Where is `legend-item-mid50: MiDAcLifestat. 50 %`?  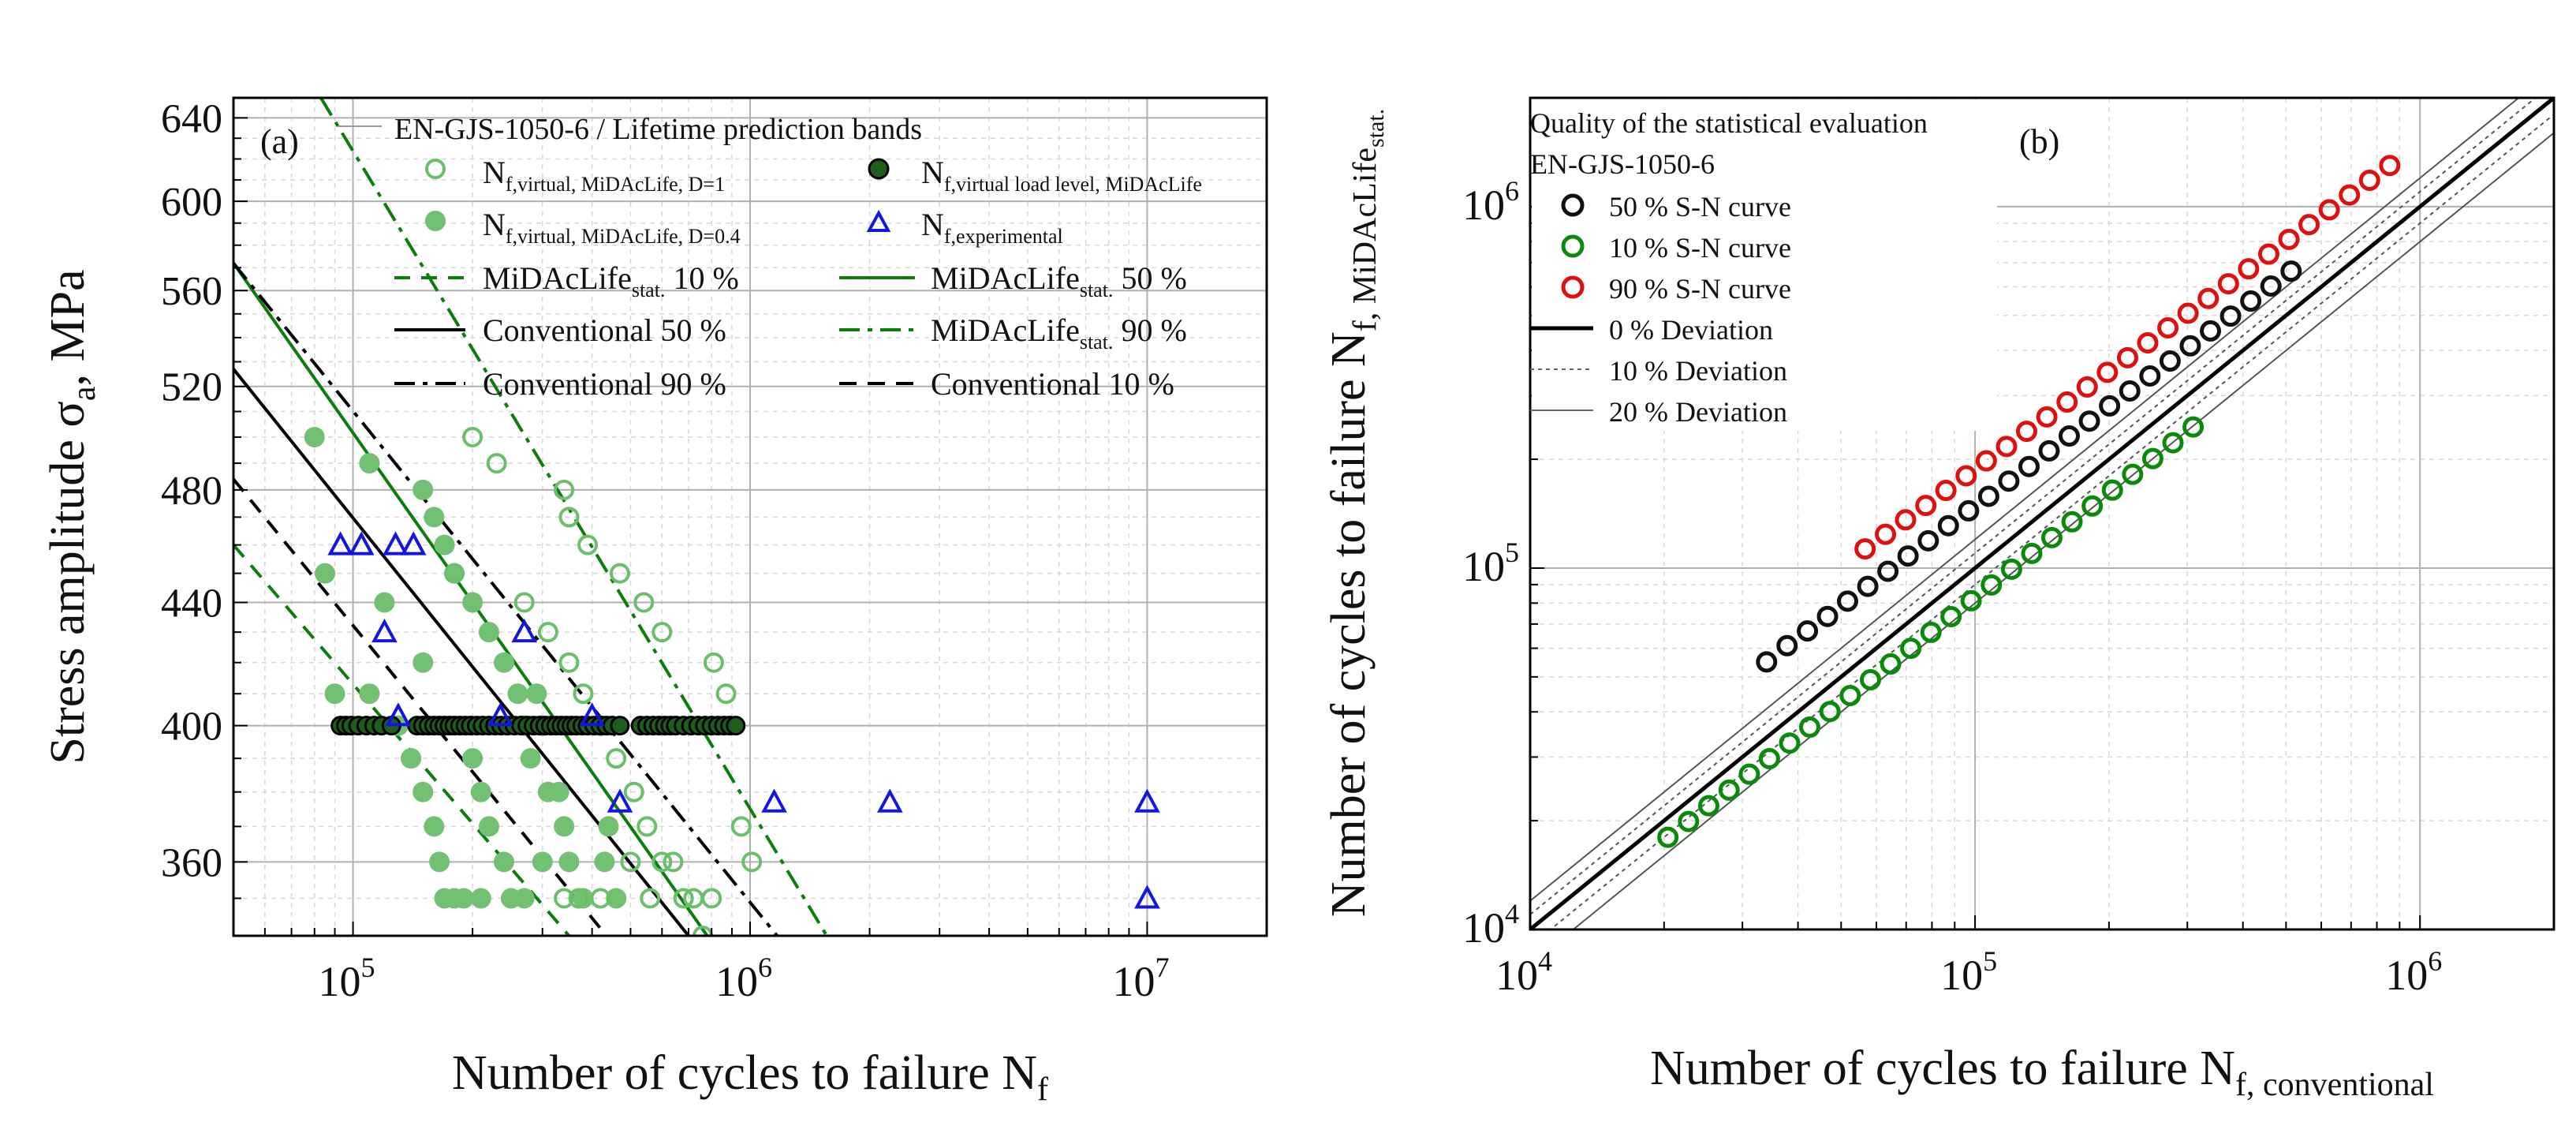 legend-item-mid50: MiDAcLifestat. 50 % is located at coordinates (1059, 280).